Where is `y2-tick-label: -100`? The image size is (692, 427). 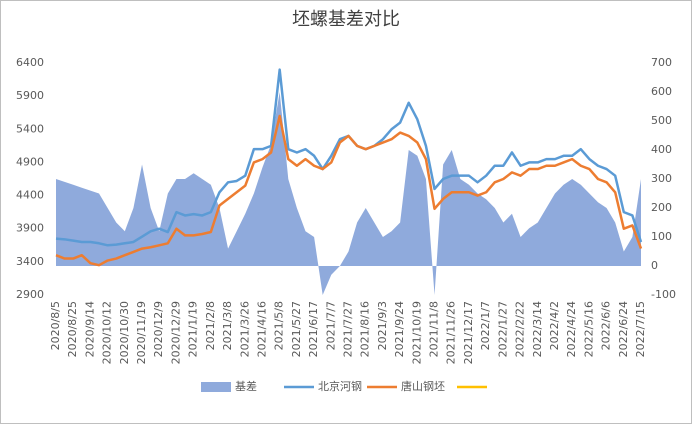
y2-tick-label: -100 is located at coordinates (663, 294).